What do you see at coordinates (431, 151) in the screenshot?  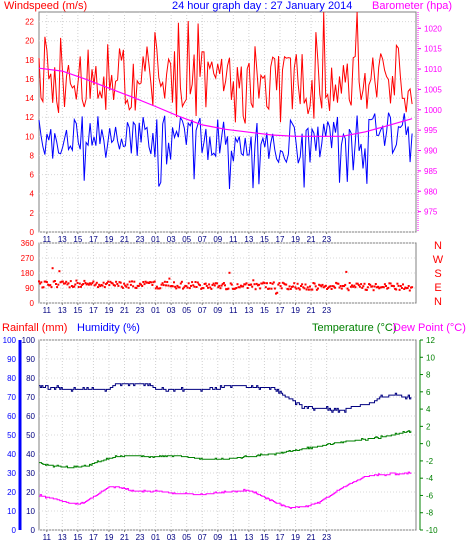 I see `barometer-tick-label: 990` at bounding box center [431, 151].